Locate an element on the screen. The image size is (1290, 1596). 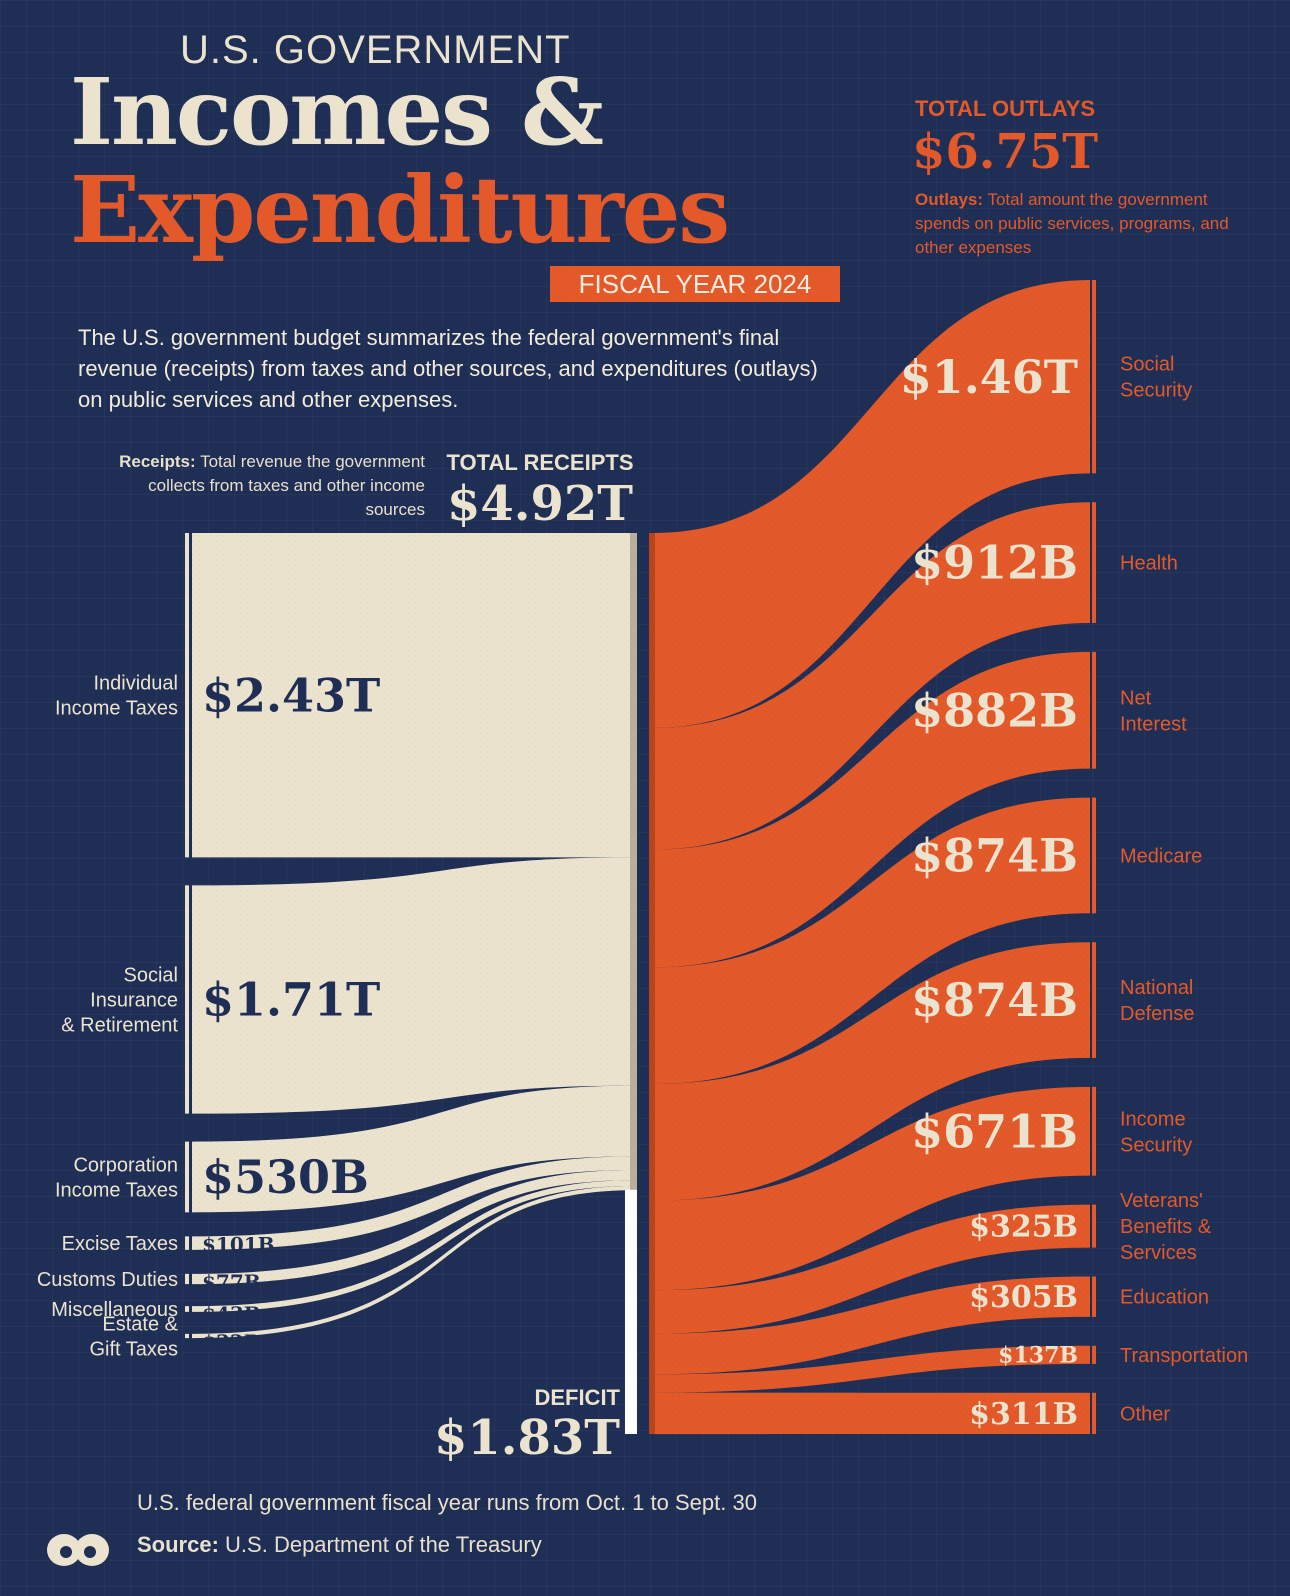
receipt-label-estate-gift-taxes: Estate & Gift Taxes is located at coordinates (133, 1336).